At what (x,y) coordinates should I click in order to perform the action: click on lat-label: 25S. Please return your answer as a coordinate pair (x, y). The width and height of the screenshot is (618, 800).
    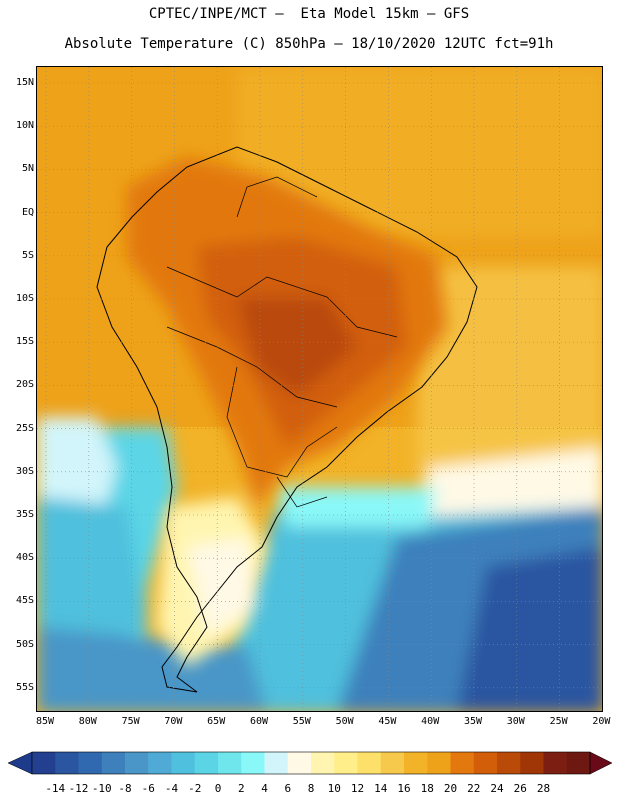
    Looking at the image, I should click on (24, 428).